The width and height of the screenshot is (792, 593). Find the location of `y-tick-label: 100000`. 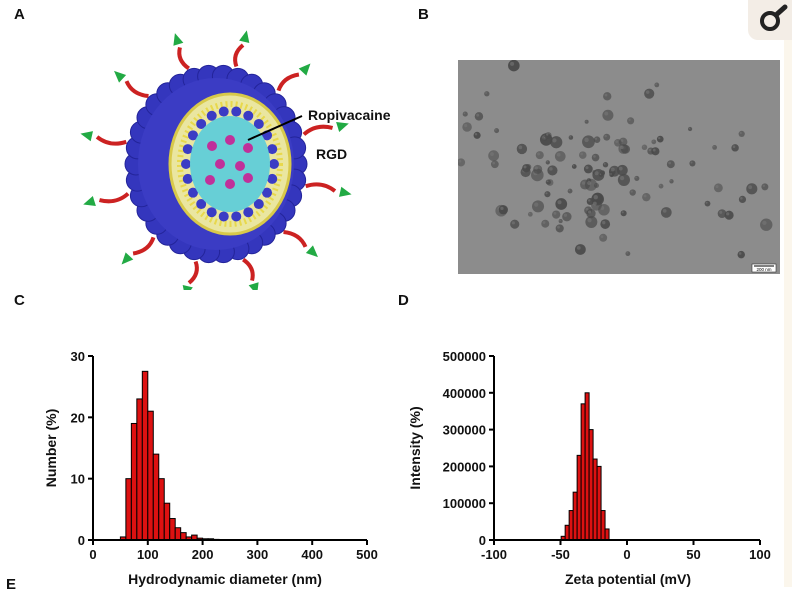

y-tick-label: 100000 is located at coordinates (464, 503).